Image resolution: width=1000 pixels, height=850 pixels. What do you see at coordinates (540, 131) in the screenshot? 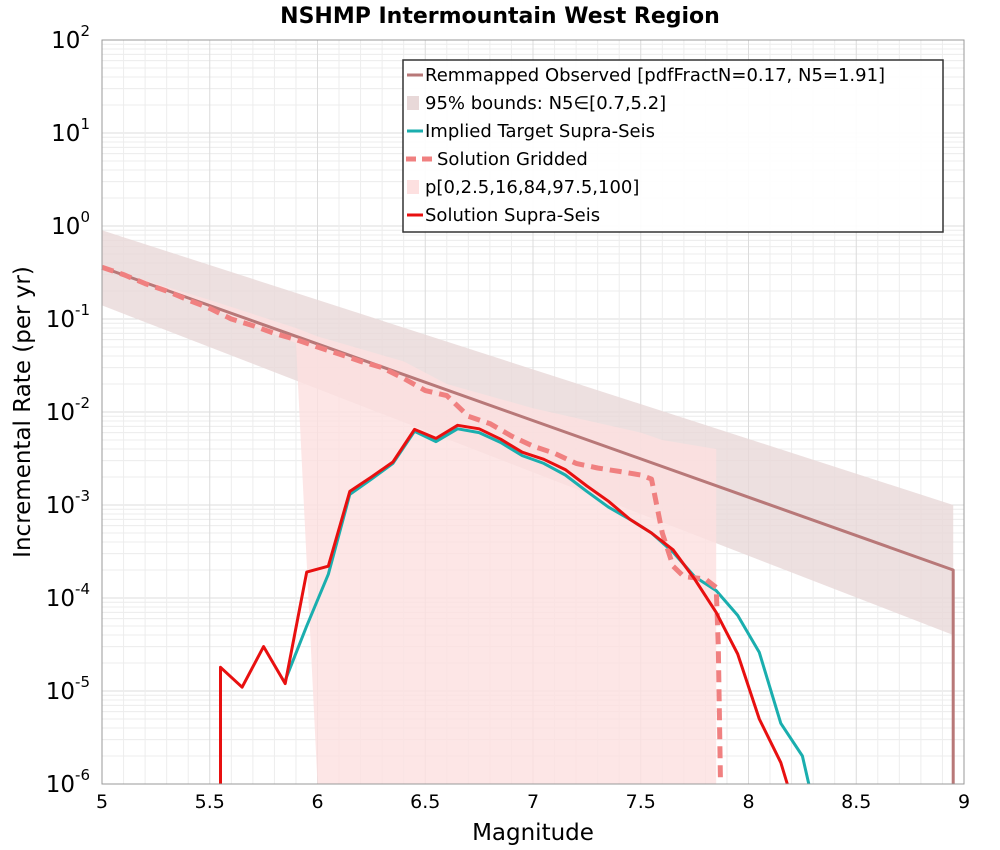
I see `legend-label: Implied Target Supra-Seis` at bounding box center [540, 131].